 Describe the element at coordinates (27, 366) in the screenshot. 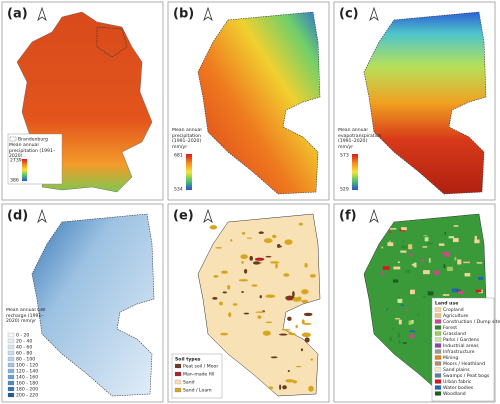

I see `legend-text: 100 - 120` at that location.